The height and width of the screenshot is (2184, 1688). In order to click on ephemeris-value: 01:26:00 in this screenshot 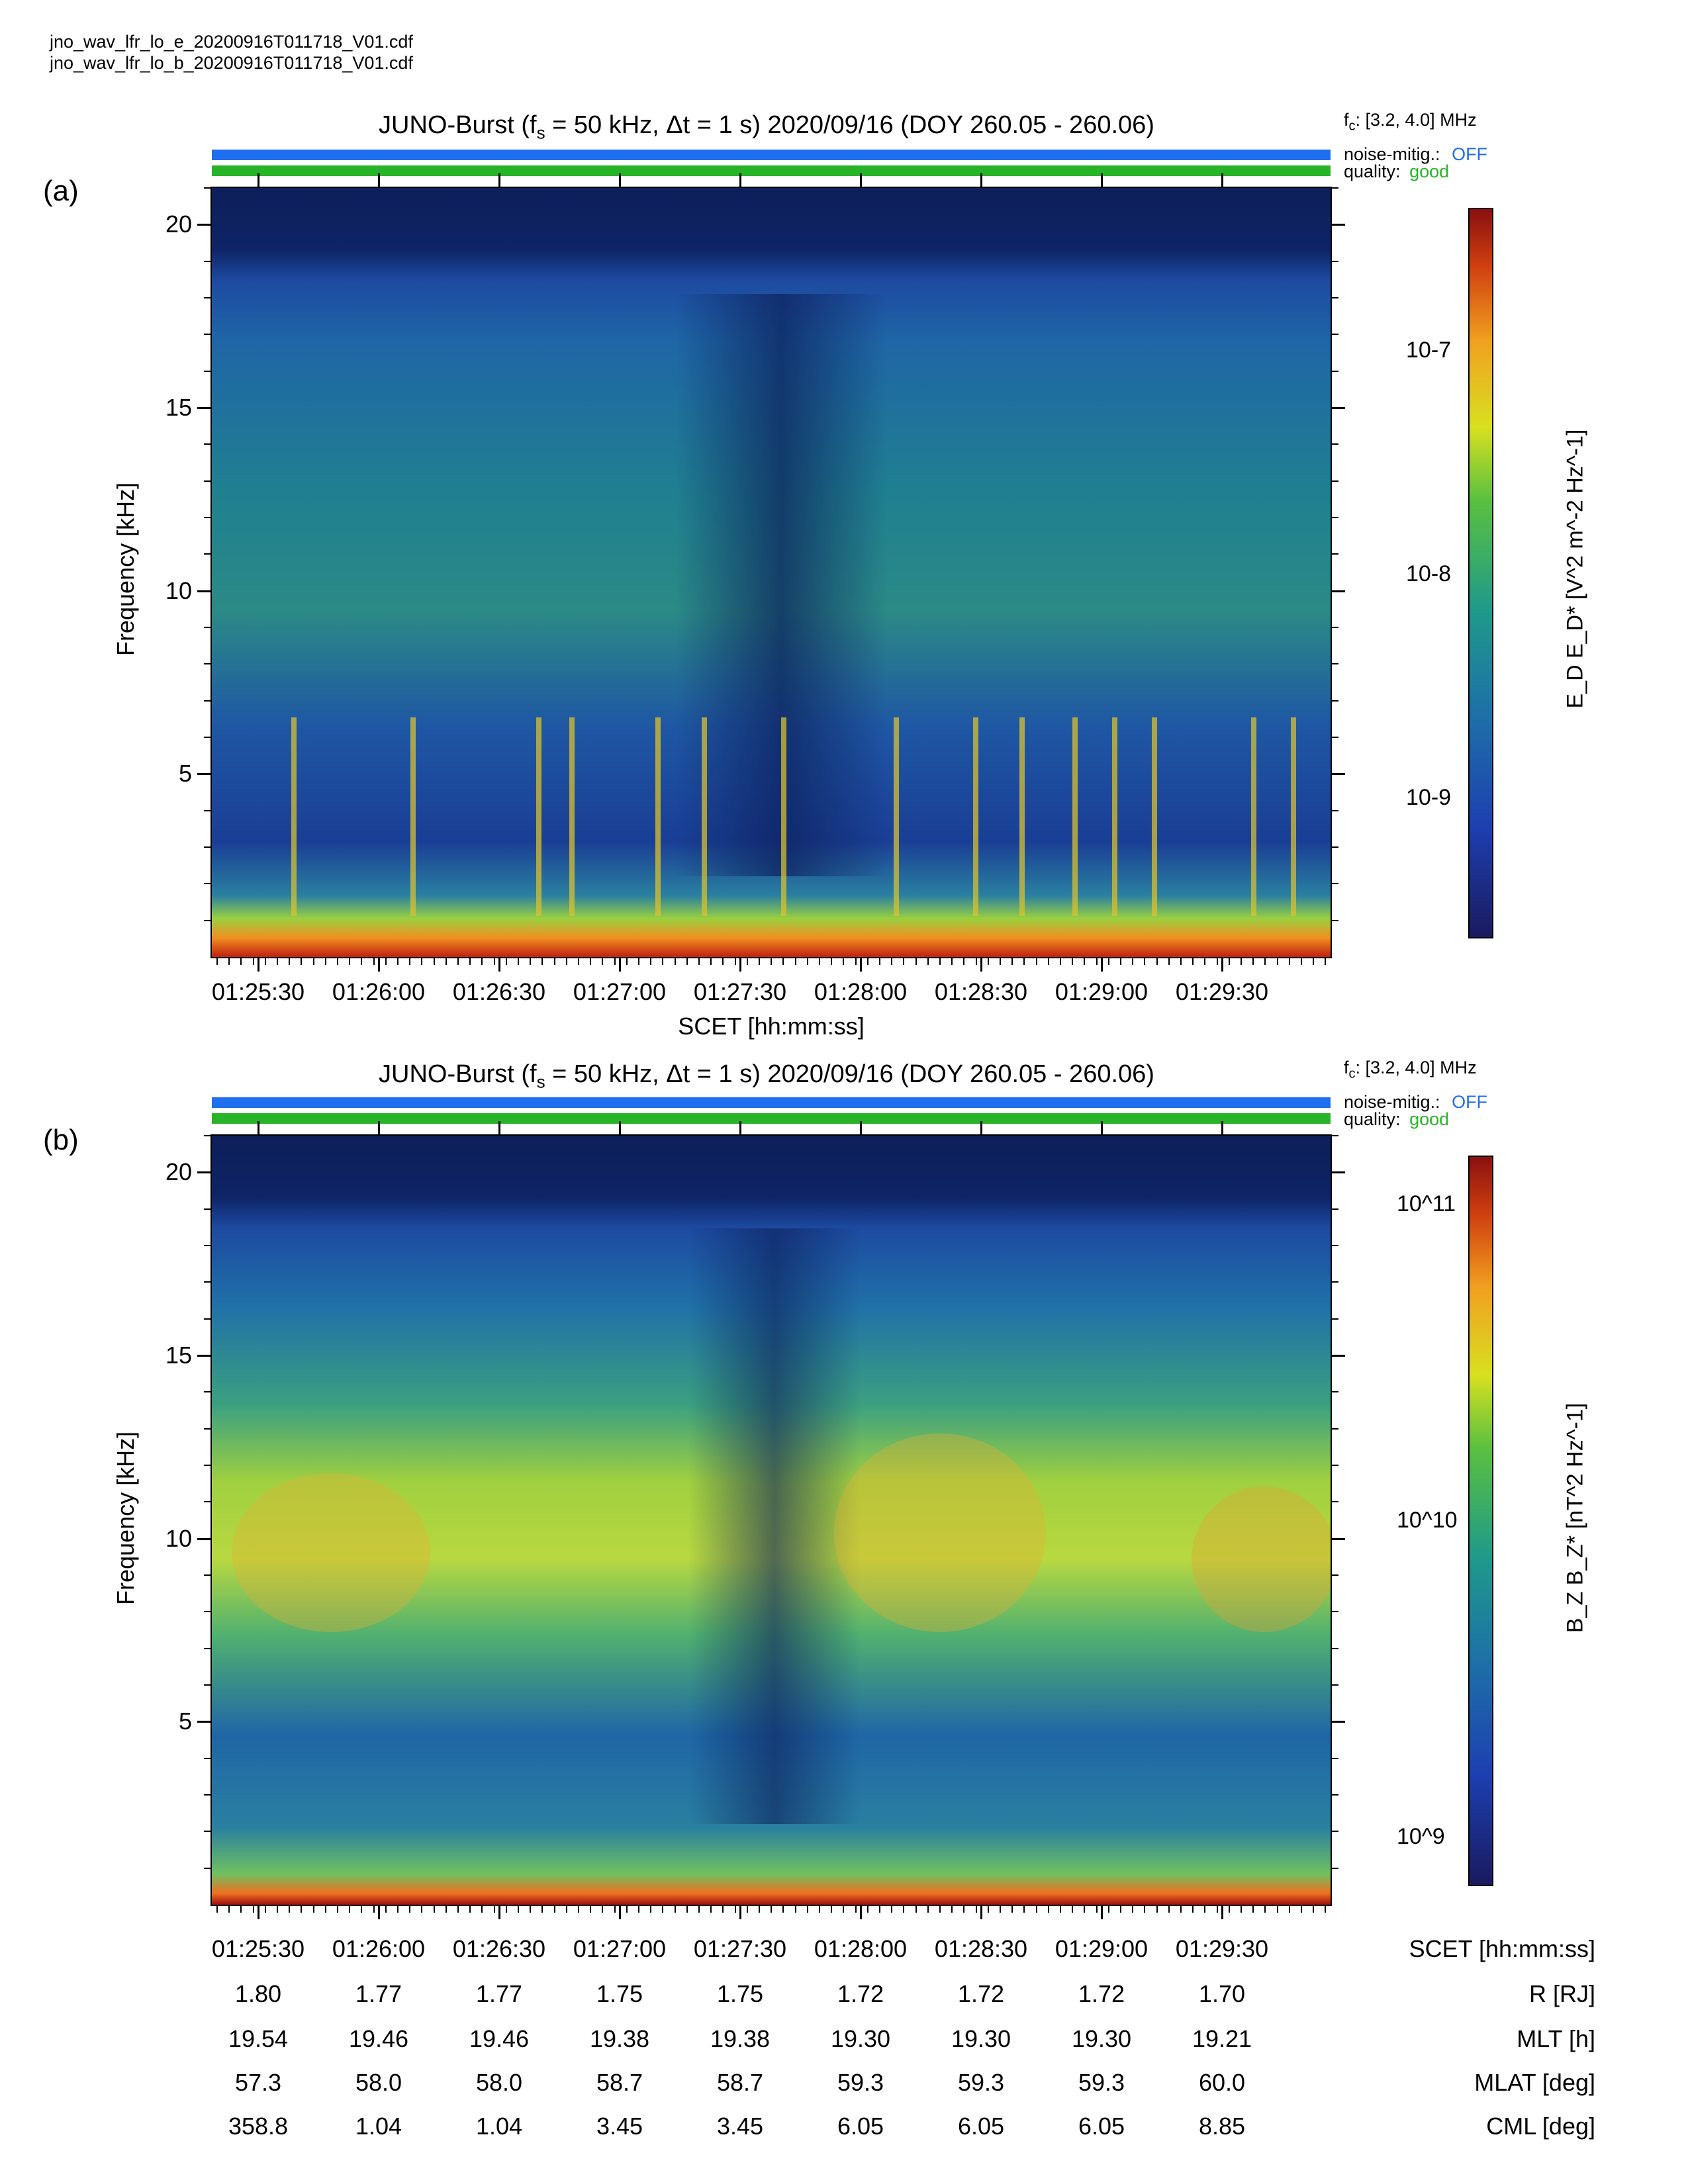, I will do `click(379, 1948)`.